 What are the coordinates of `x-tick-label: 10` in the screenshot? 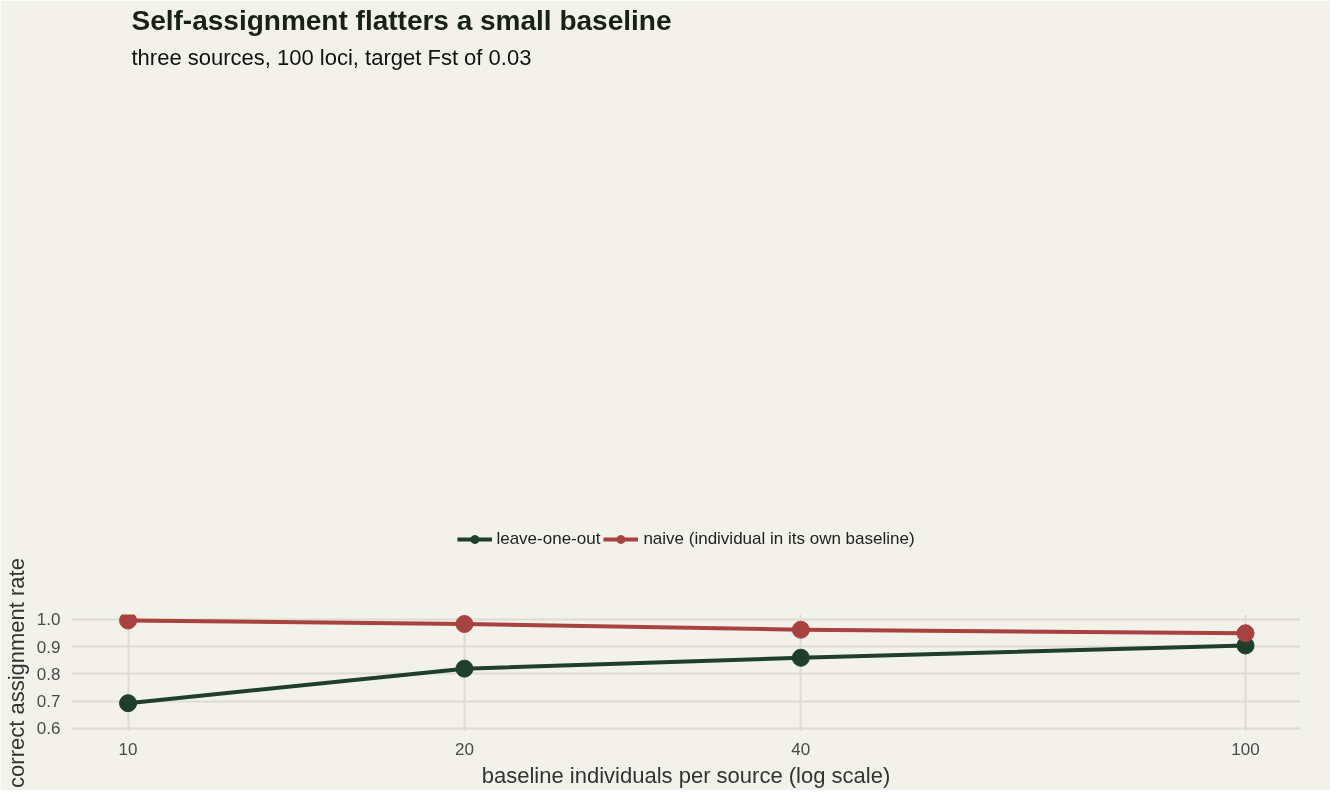 It's located at (128, 749).